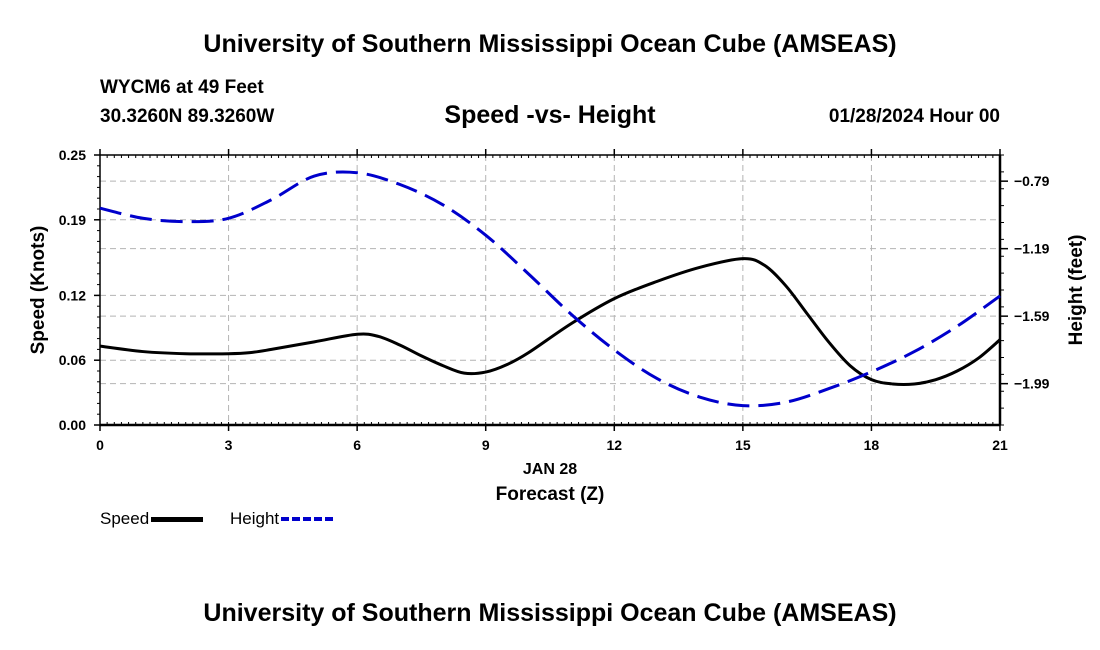 The image size is (1100, 650). I want to click on legend-speed-swatch, so click(177, 519).